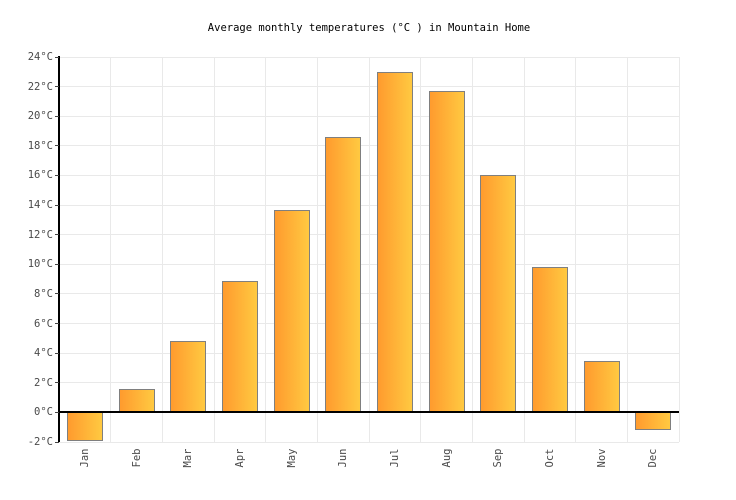 This screenshot has width=736, height=500. I want to click on x-axis-label: Oct, so click(549, 458).